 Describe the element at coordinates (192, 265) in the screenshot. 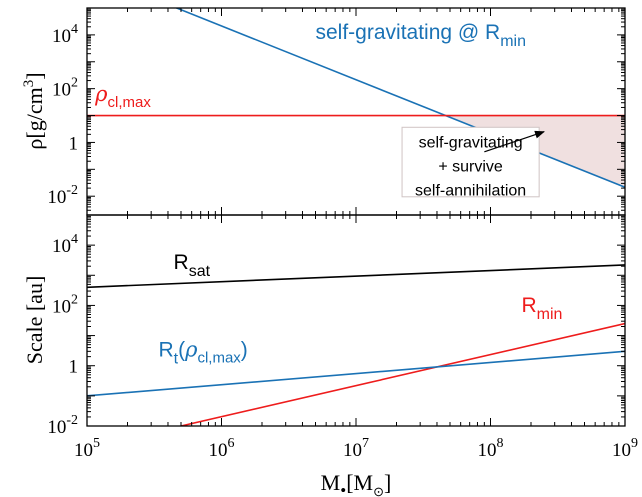

I see `rsat-label: Rsat` at that location.